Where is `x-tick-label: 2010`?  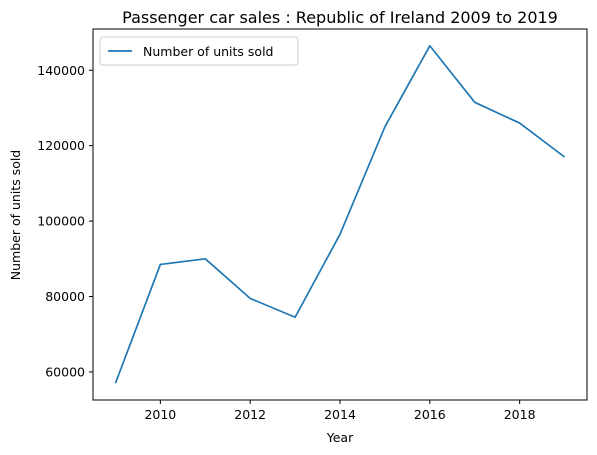
x-tick-label: 2010 is located at coordinates (160, 414).